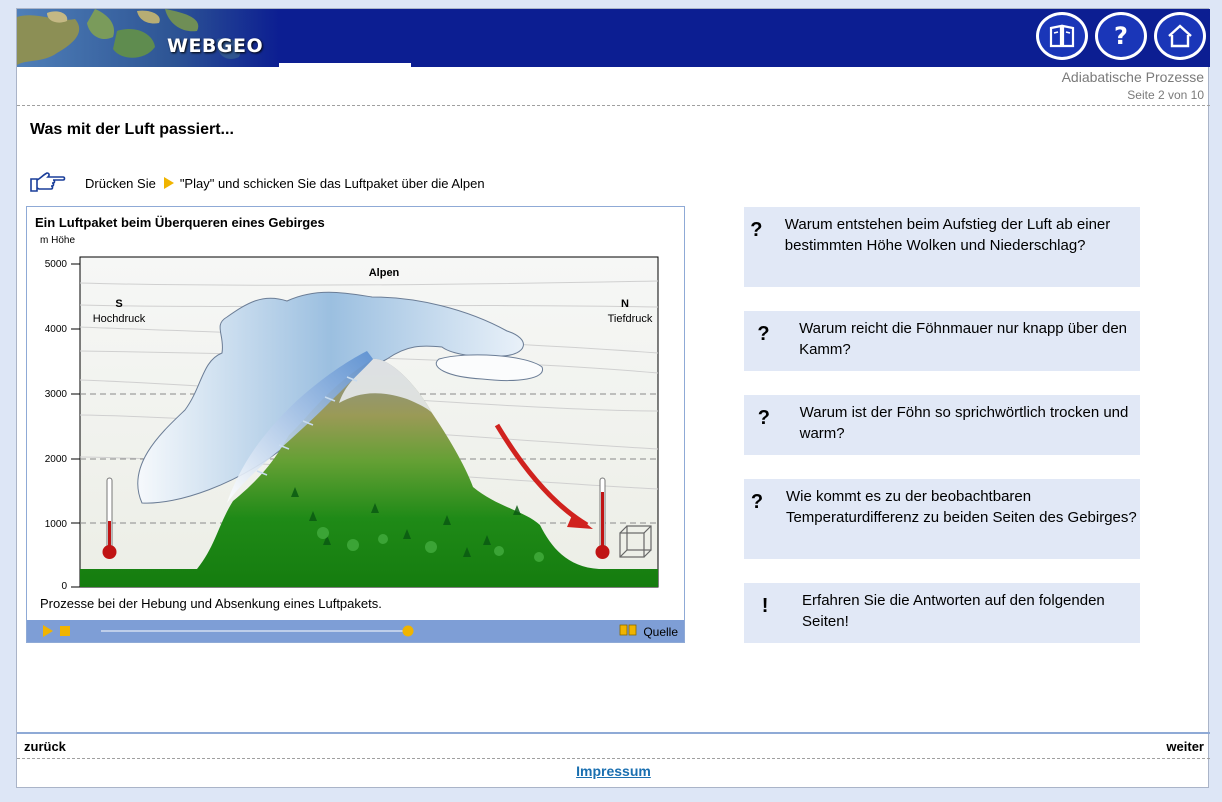 Image resolution: width=1222 pixels, height=802 pixels. What do you see at coordinates (56, 394) in the screenshot?
I see `y-tick-3000: 3000` at bounding box center [56, 394].